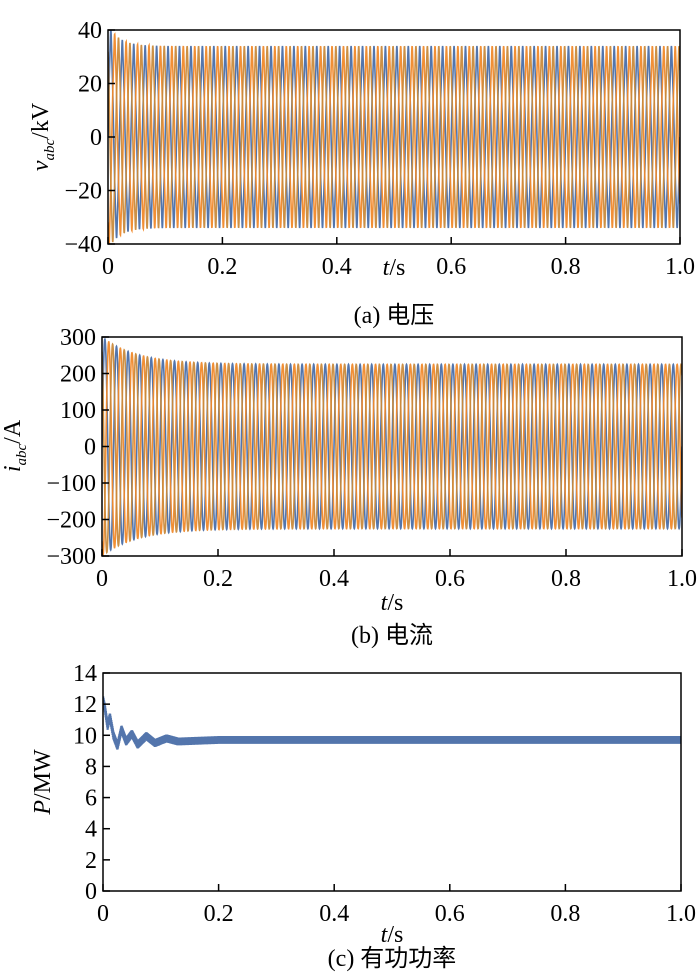 Image resolution: width=700 pixels, height=974 pixels. What do you see at coordinates (681, 914) in the screenshot?
I see `power-x-tick-label: 1.0` at bounding box center [681, 914].